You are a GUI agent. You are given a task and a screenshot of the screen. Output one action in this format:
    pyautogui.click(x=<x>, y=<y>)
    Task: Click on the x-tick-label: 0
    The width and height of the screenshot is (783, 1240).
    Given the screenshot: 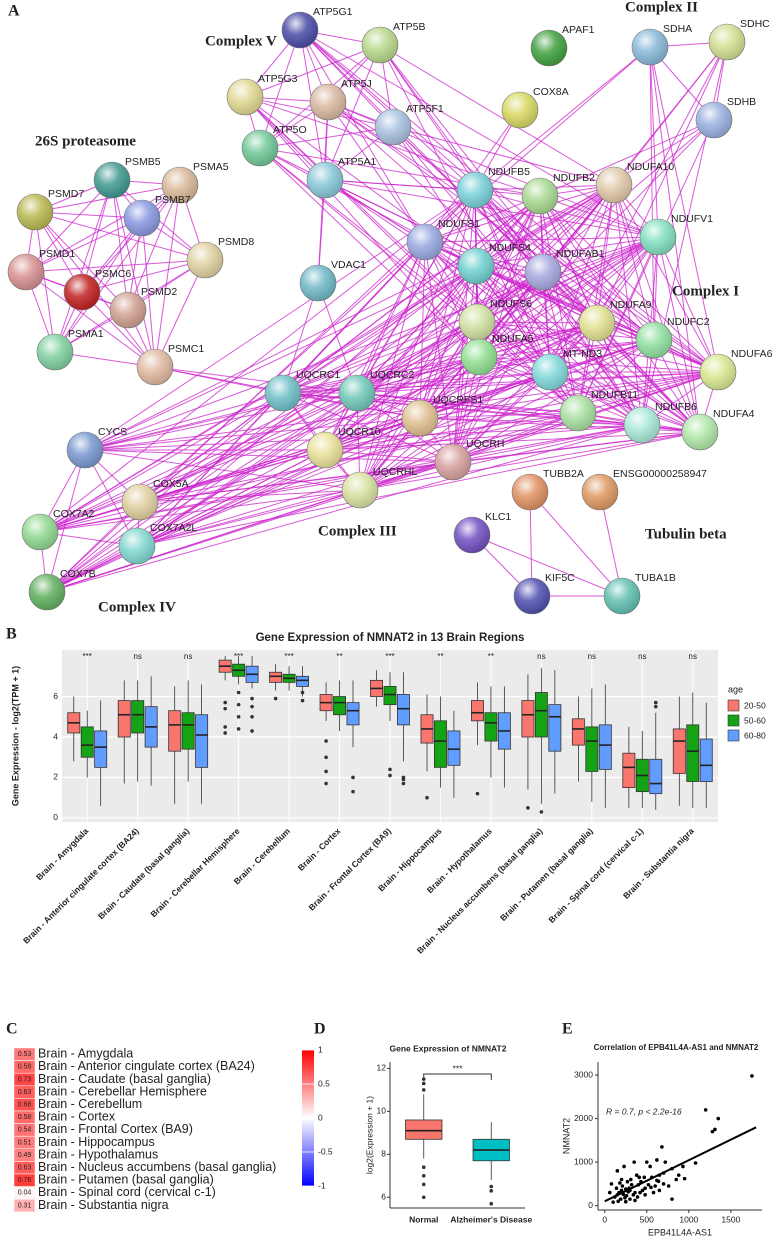 What is the action you would take?
    pyautogui.click(x=604, y=1219)
    